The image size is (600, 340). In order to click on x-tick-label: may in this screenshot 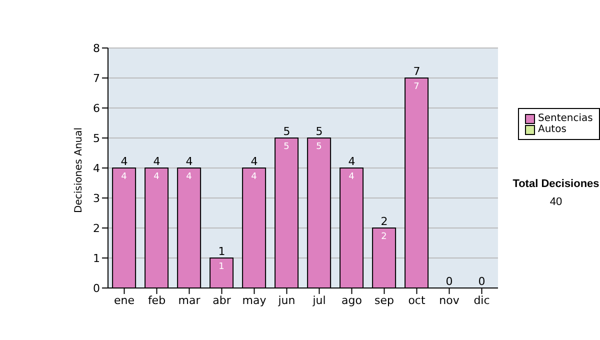, I will do `click(254, 300)`.